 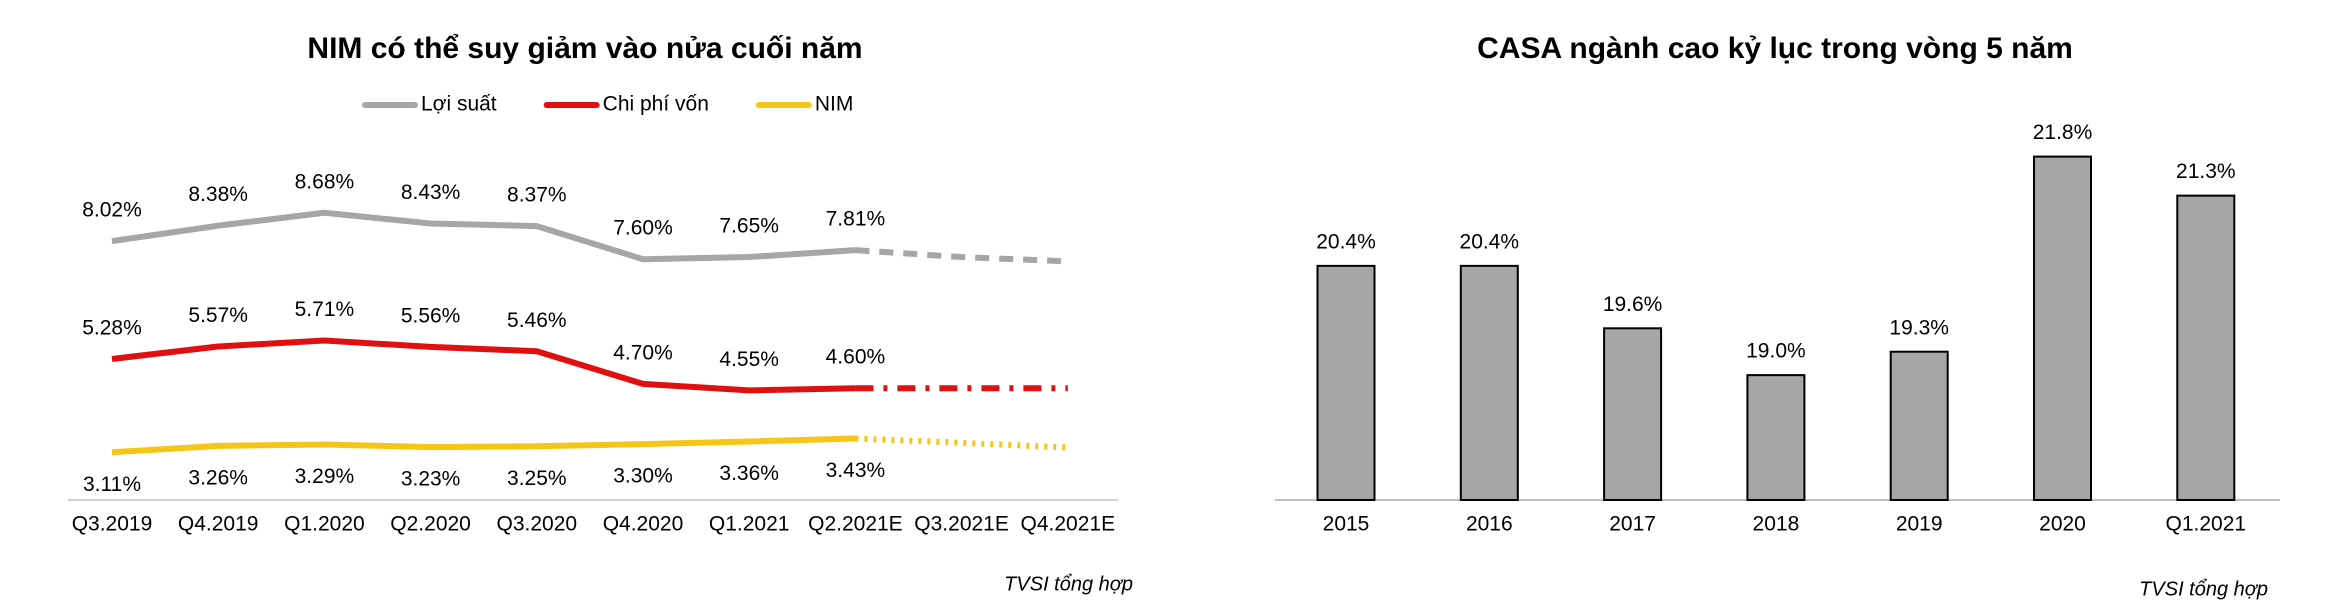 What do you see at coordinates (643, 228) in the screenshot?
I see `data-label: 7.60%` at bounding box center [643, 228].